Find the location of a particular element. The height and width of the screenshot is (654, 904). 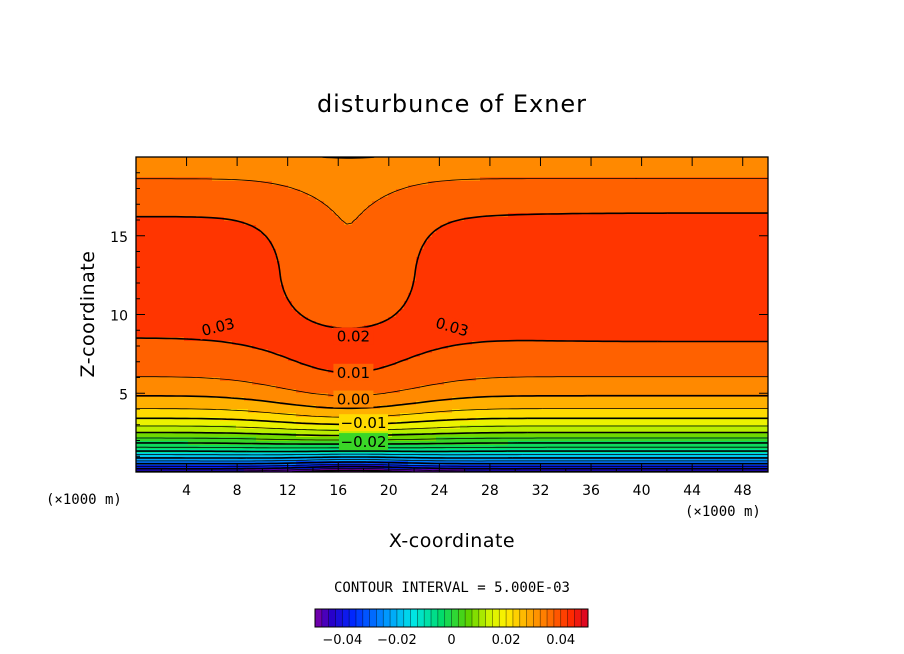

z-unit-label: (×1000 m) is located at coordinates (84, 500).